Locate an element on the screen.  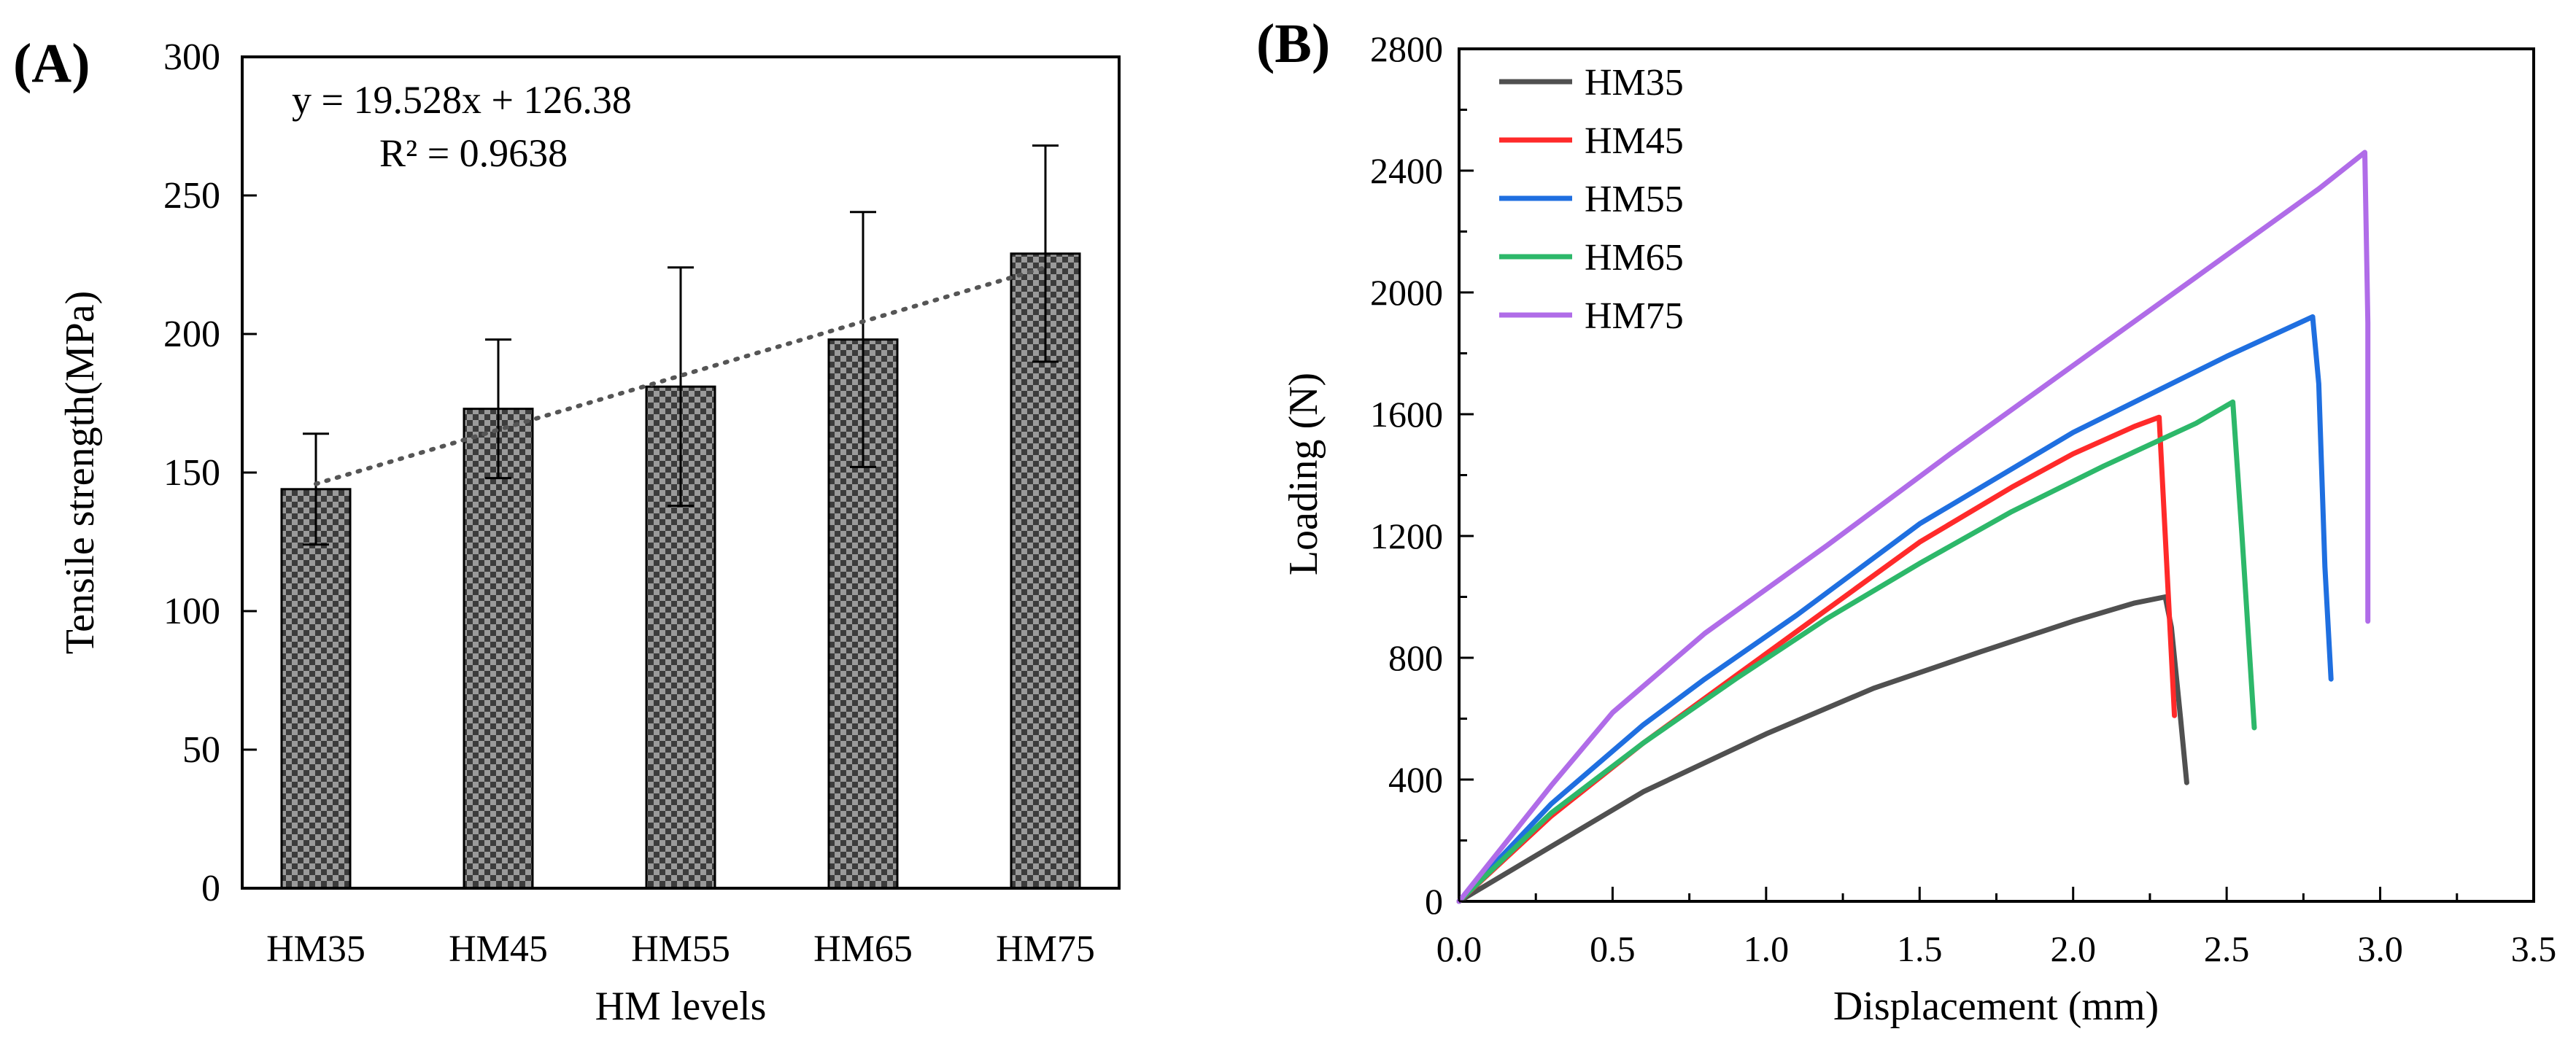
trendline is located at coordinates (681, 375).